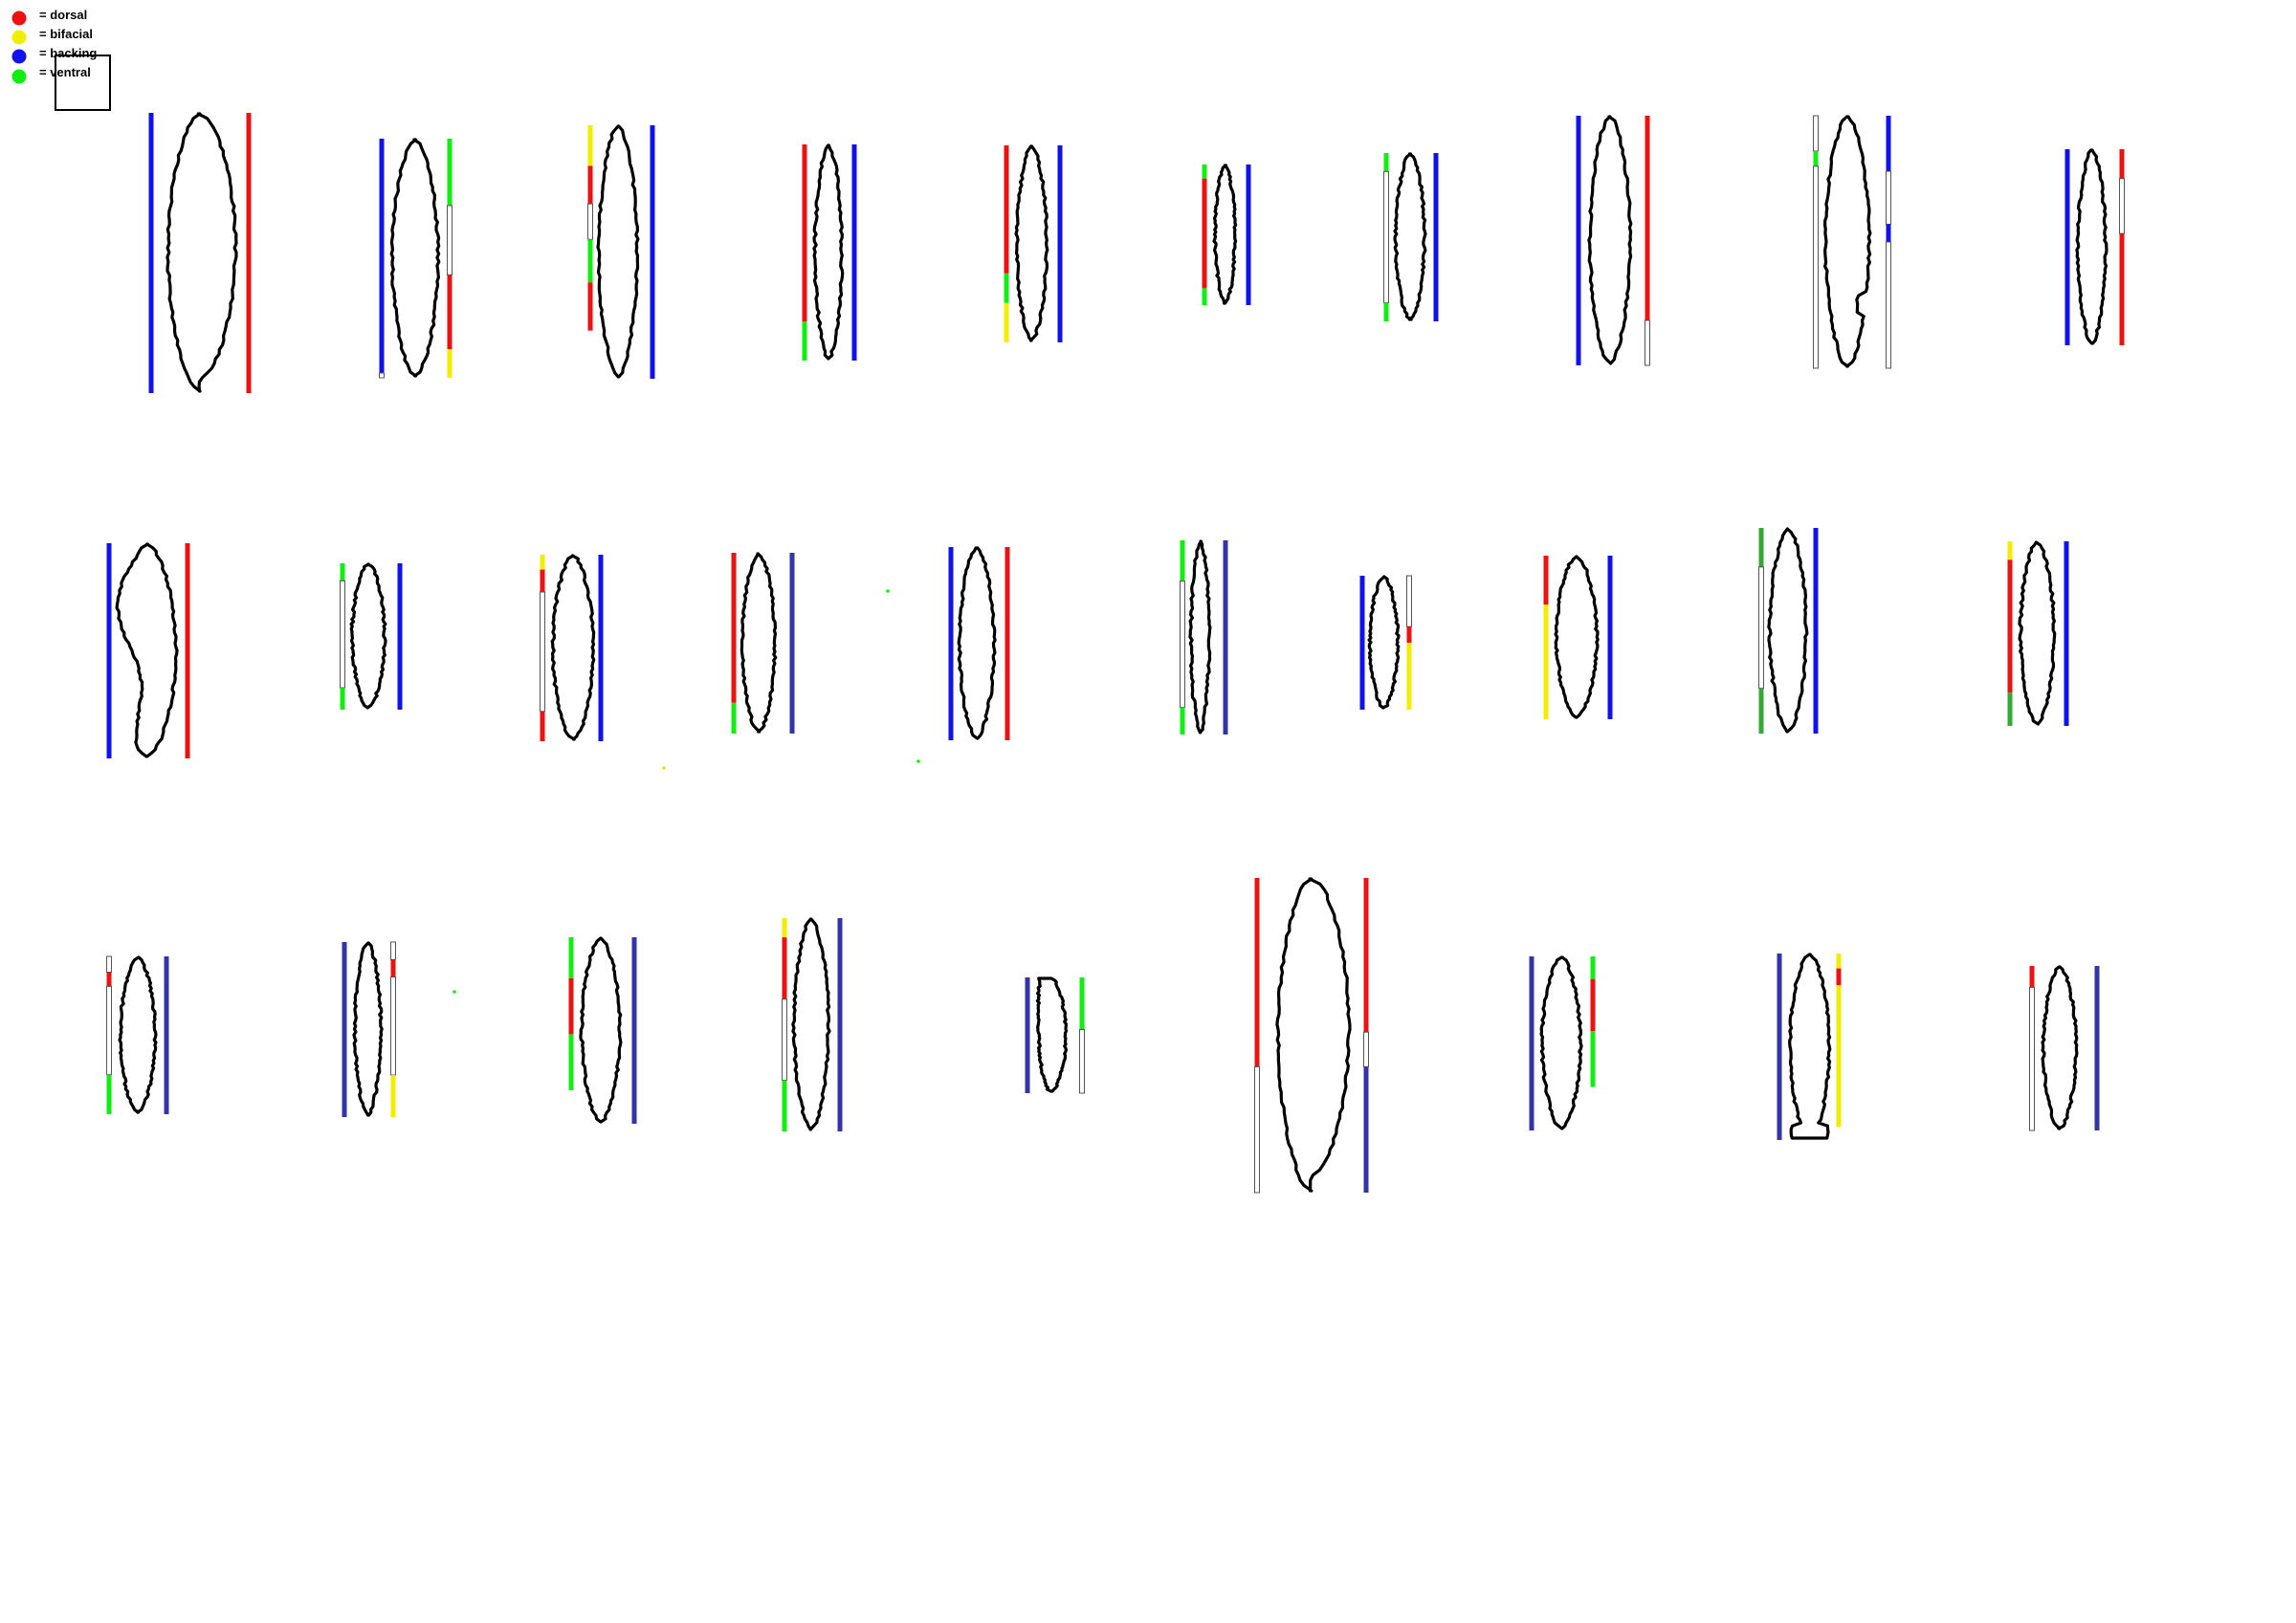 The height and width of the screenshot is (1623, 2296). I want to click on legend-label-backing: = backing, so click(68, 53).